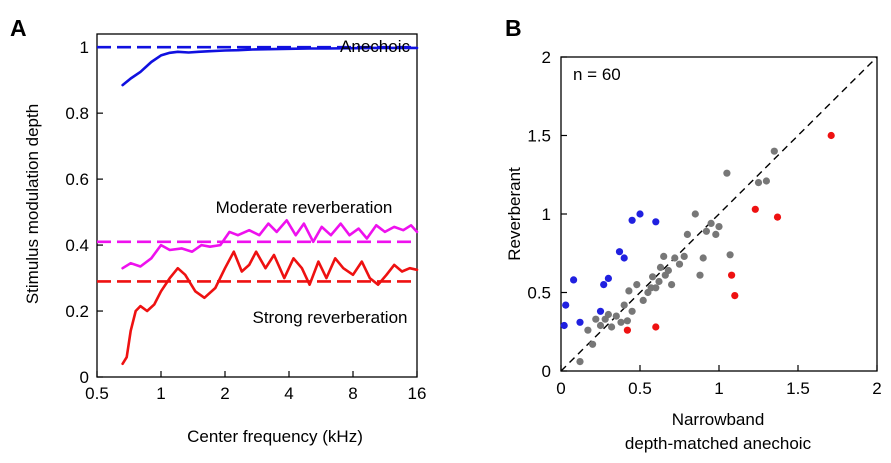  I want to click on b-y-tick-label: 1, so click(546, 214).